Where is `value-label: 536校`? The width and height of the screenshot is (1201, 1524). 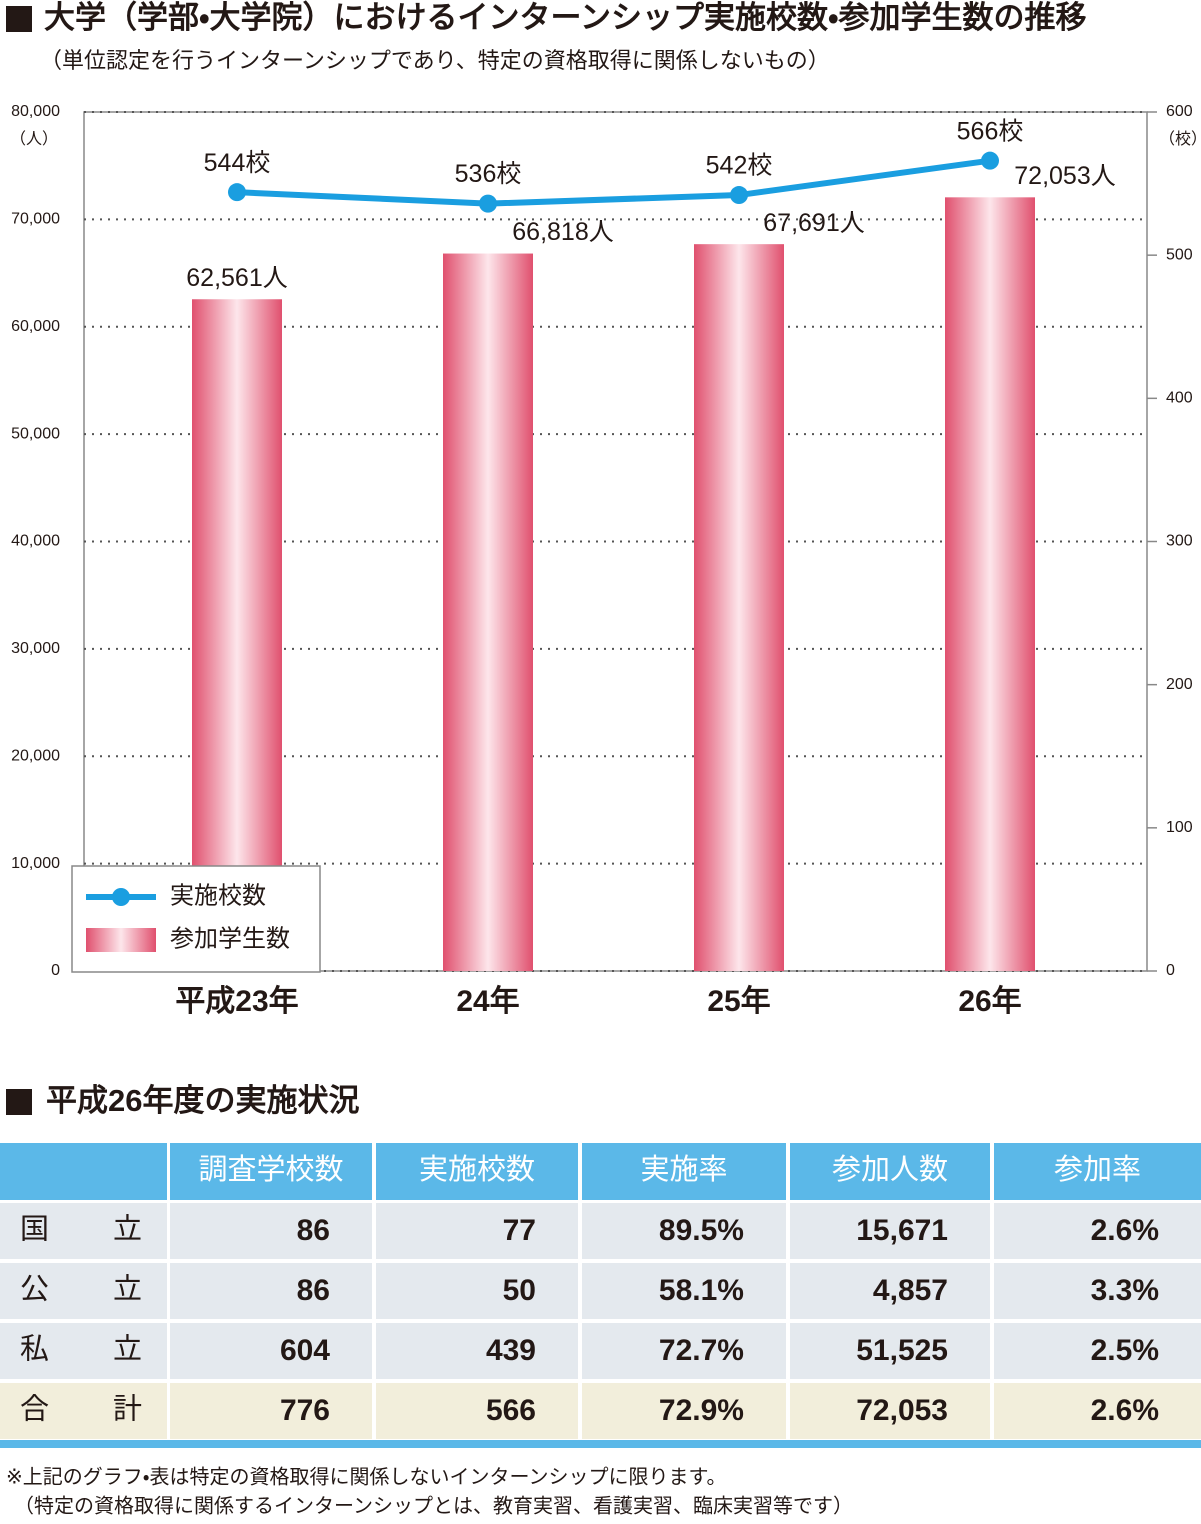
value-label: 536校 is located at coordinates (488, 174).